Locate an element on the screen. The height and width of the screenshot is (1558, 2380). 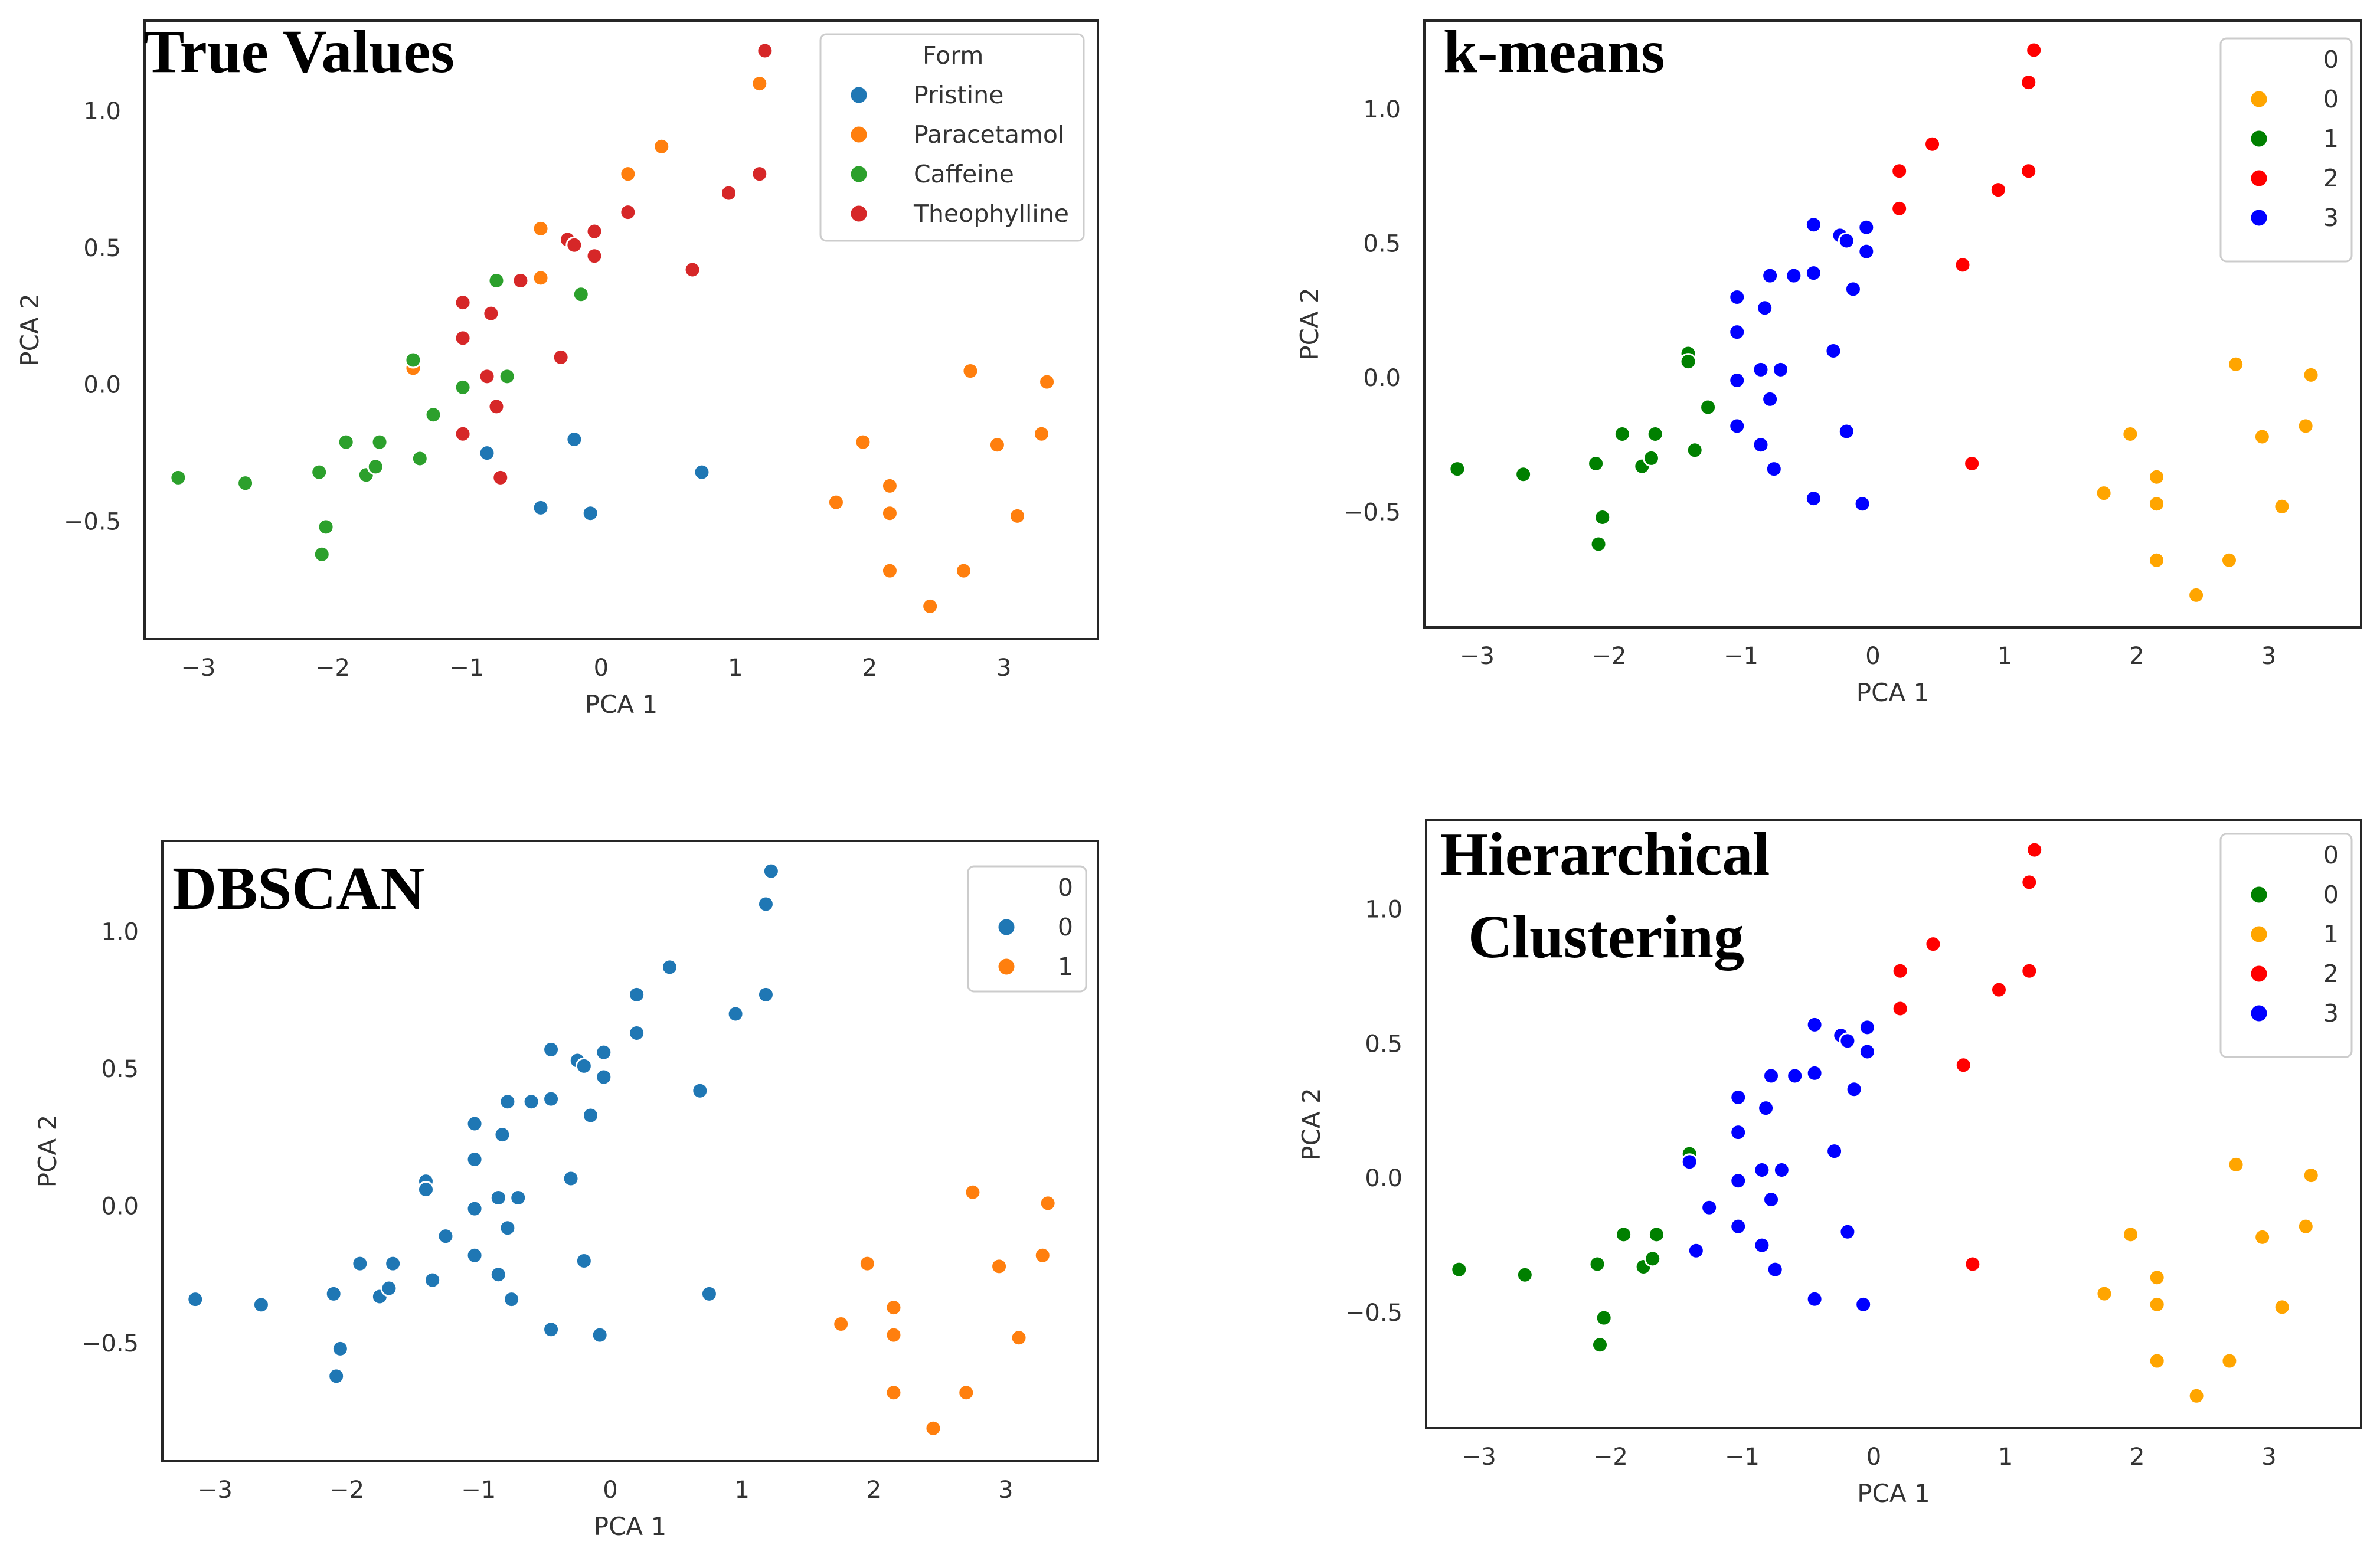
legend-label: 3 is located at coordinates (2331, 218).